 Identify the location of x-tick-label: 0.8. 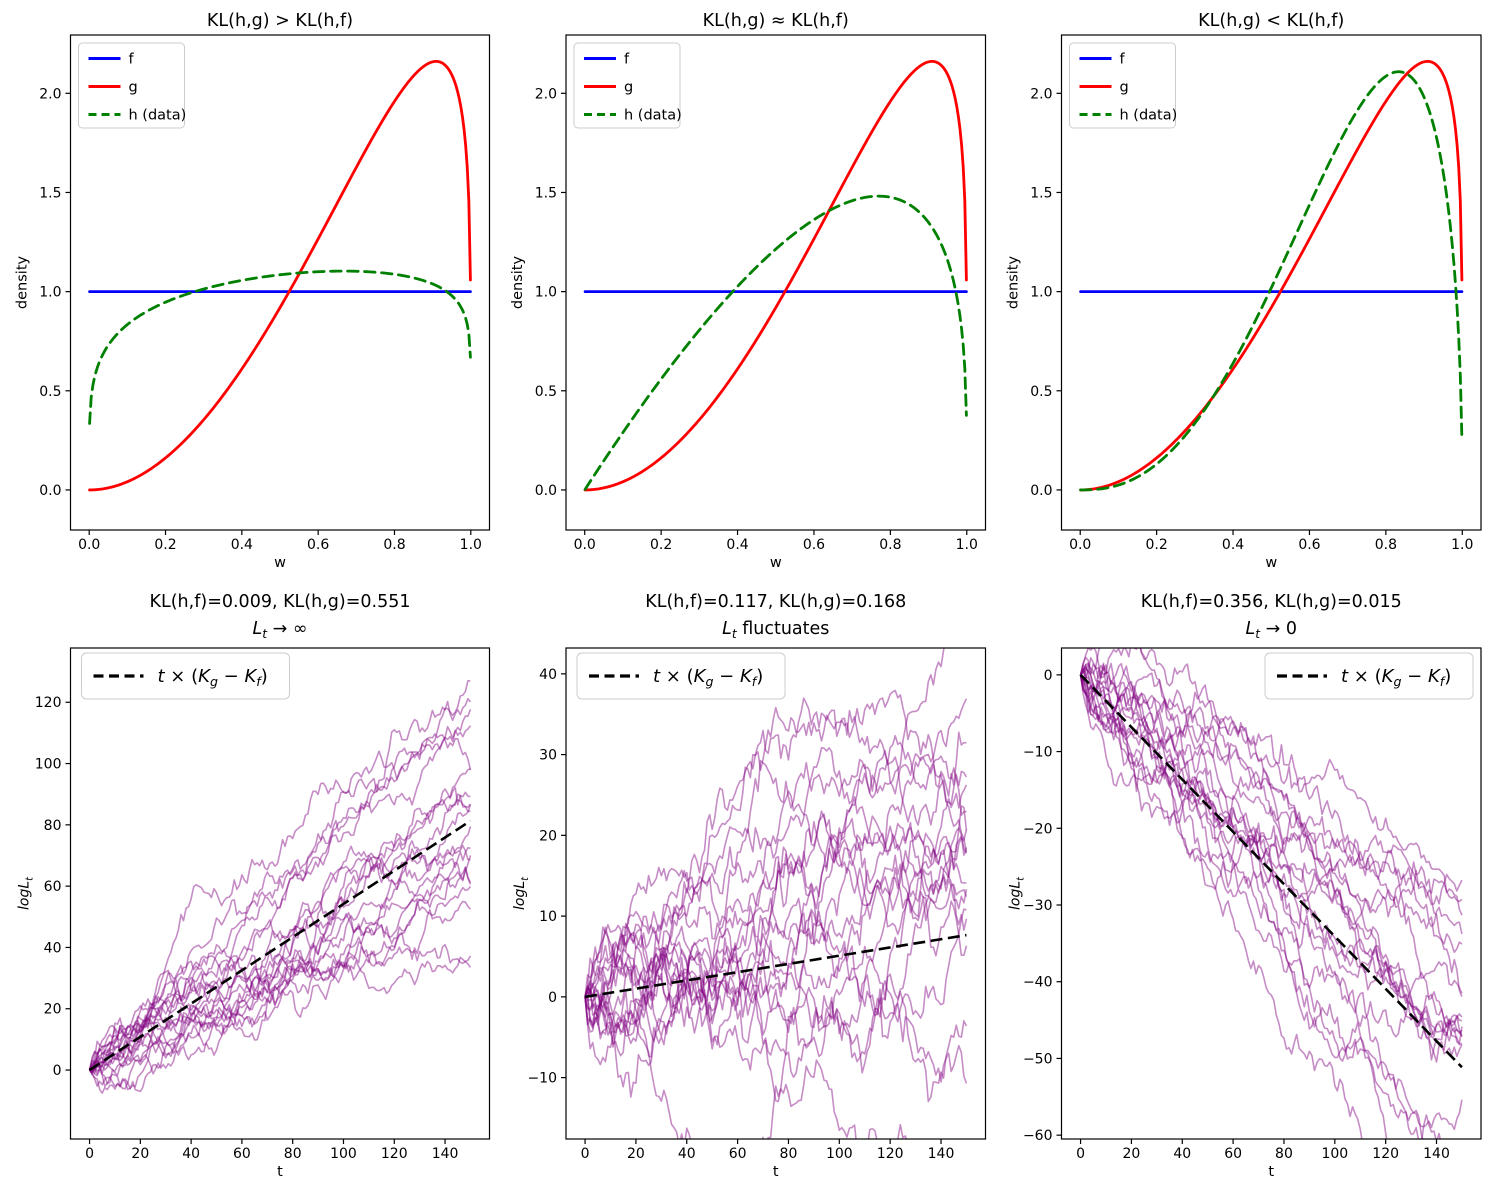
(394, 545).